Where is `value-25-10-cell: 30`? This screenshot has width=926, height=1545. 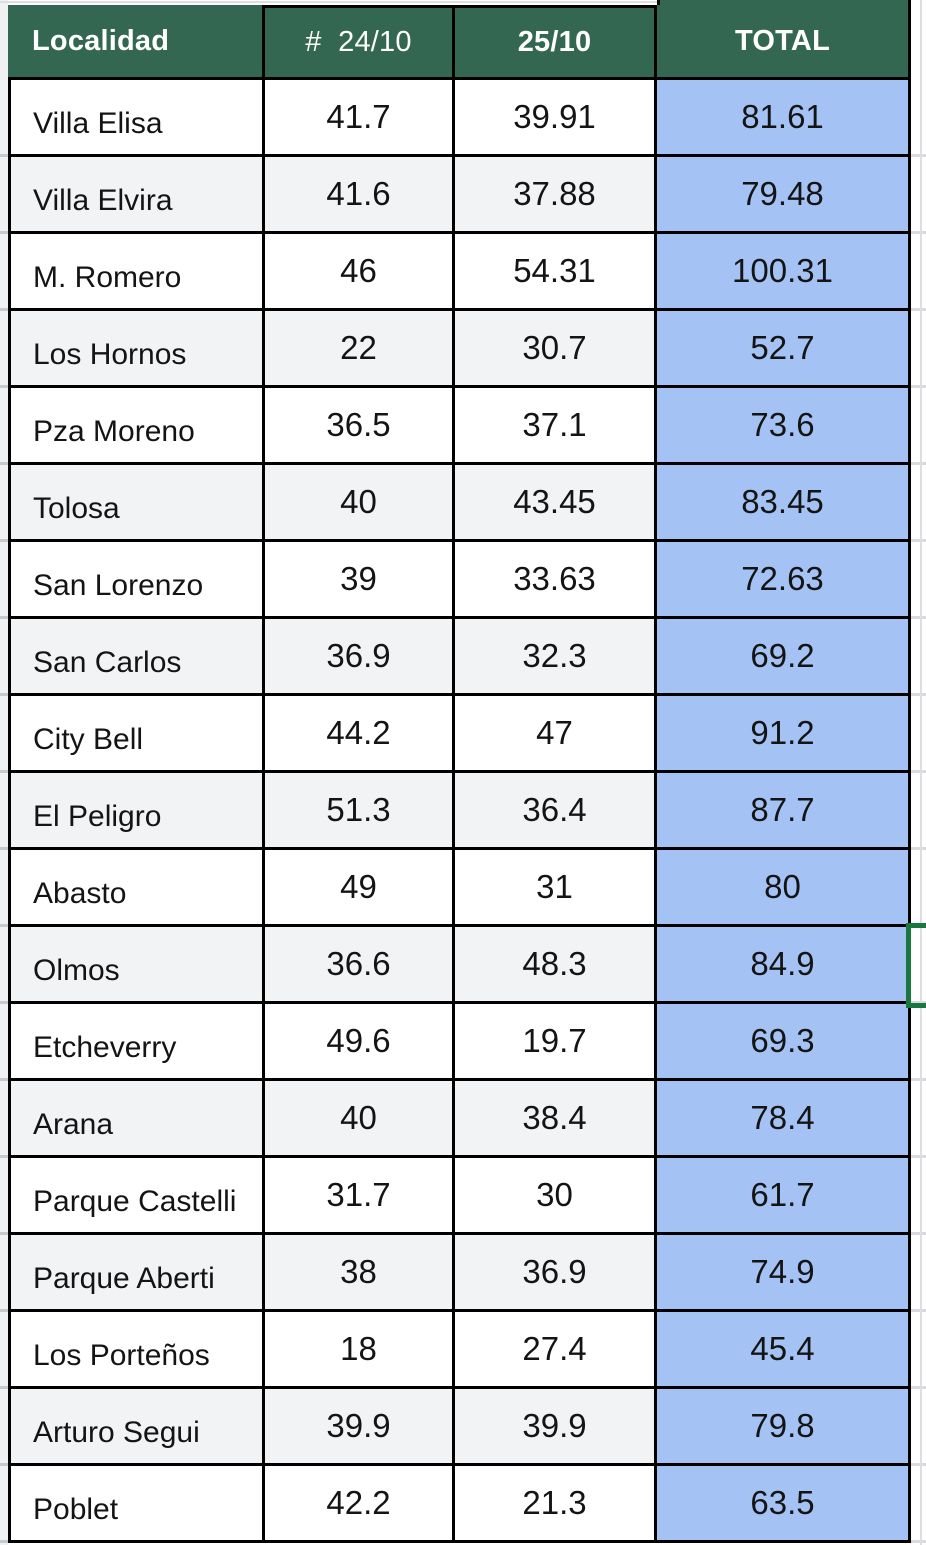 value-25-10-cell: 30 is located at coordinates (556, 1196).